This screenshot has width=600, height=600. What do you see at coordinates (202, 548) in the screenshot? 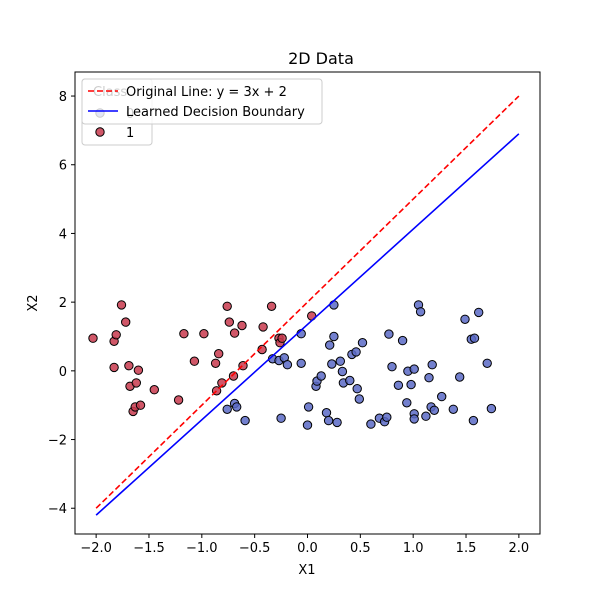
I see `x-tick-label-2: −1.0` at bounding box center [202, 548].